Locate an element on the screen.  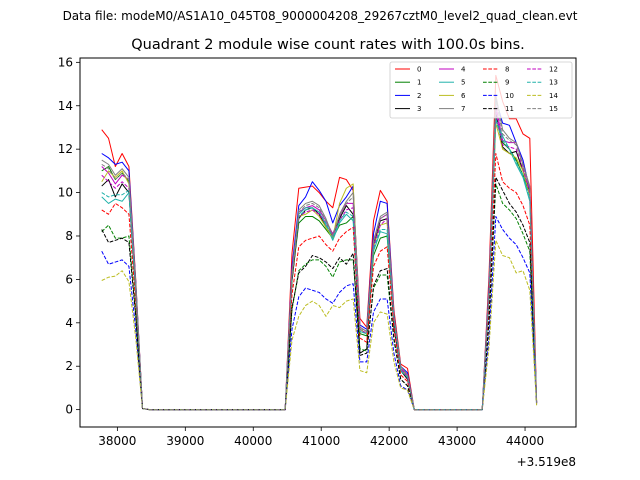
y-tick-label: 8 is located at coordinates (69, 236).